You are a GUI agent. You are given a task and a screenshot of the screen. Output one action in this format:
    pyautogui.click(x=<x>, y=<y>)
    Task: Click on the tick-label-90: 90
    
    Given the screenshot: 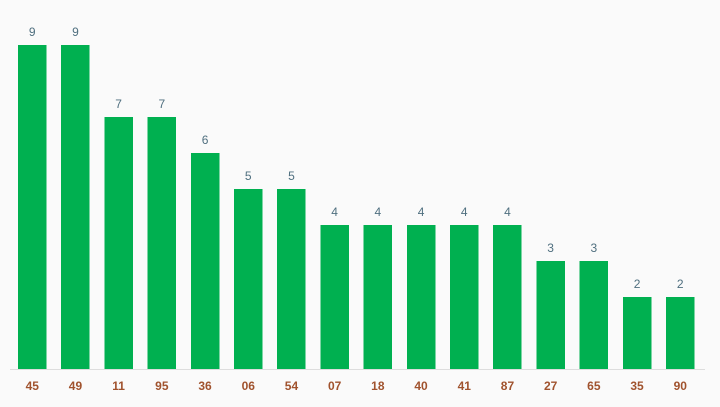 What is the action you would take?
    pyautogui.click(x=681, y=386)
    